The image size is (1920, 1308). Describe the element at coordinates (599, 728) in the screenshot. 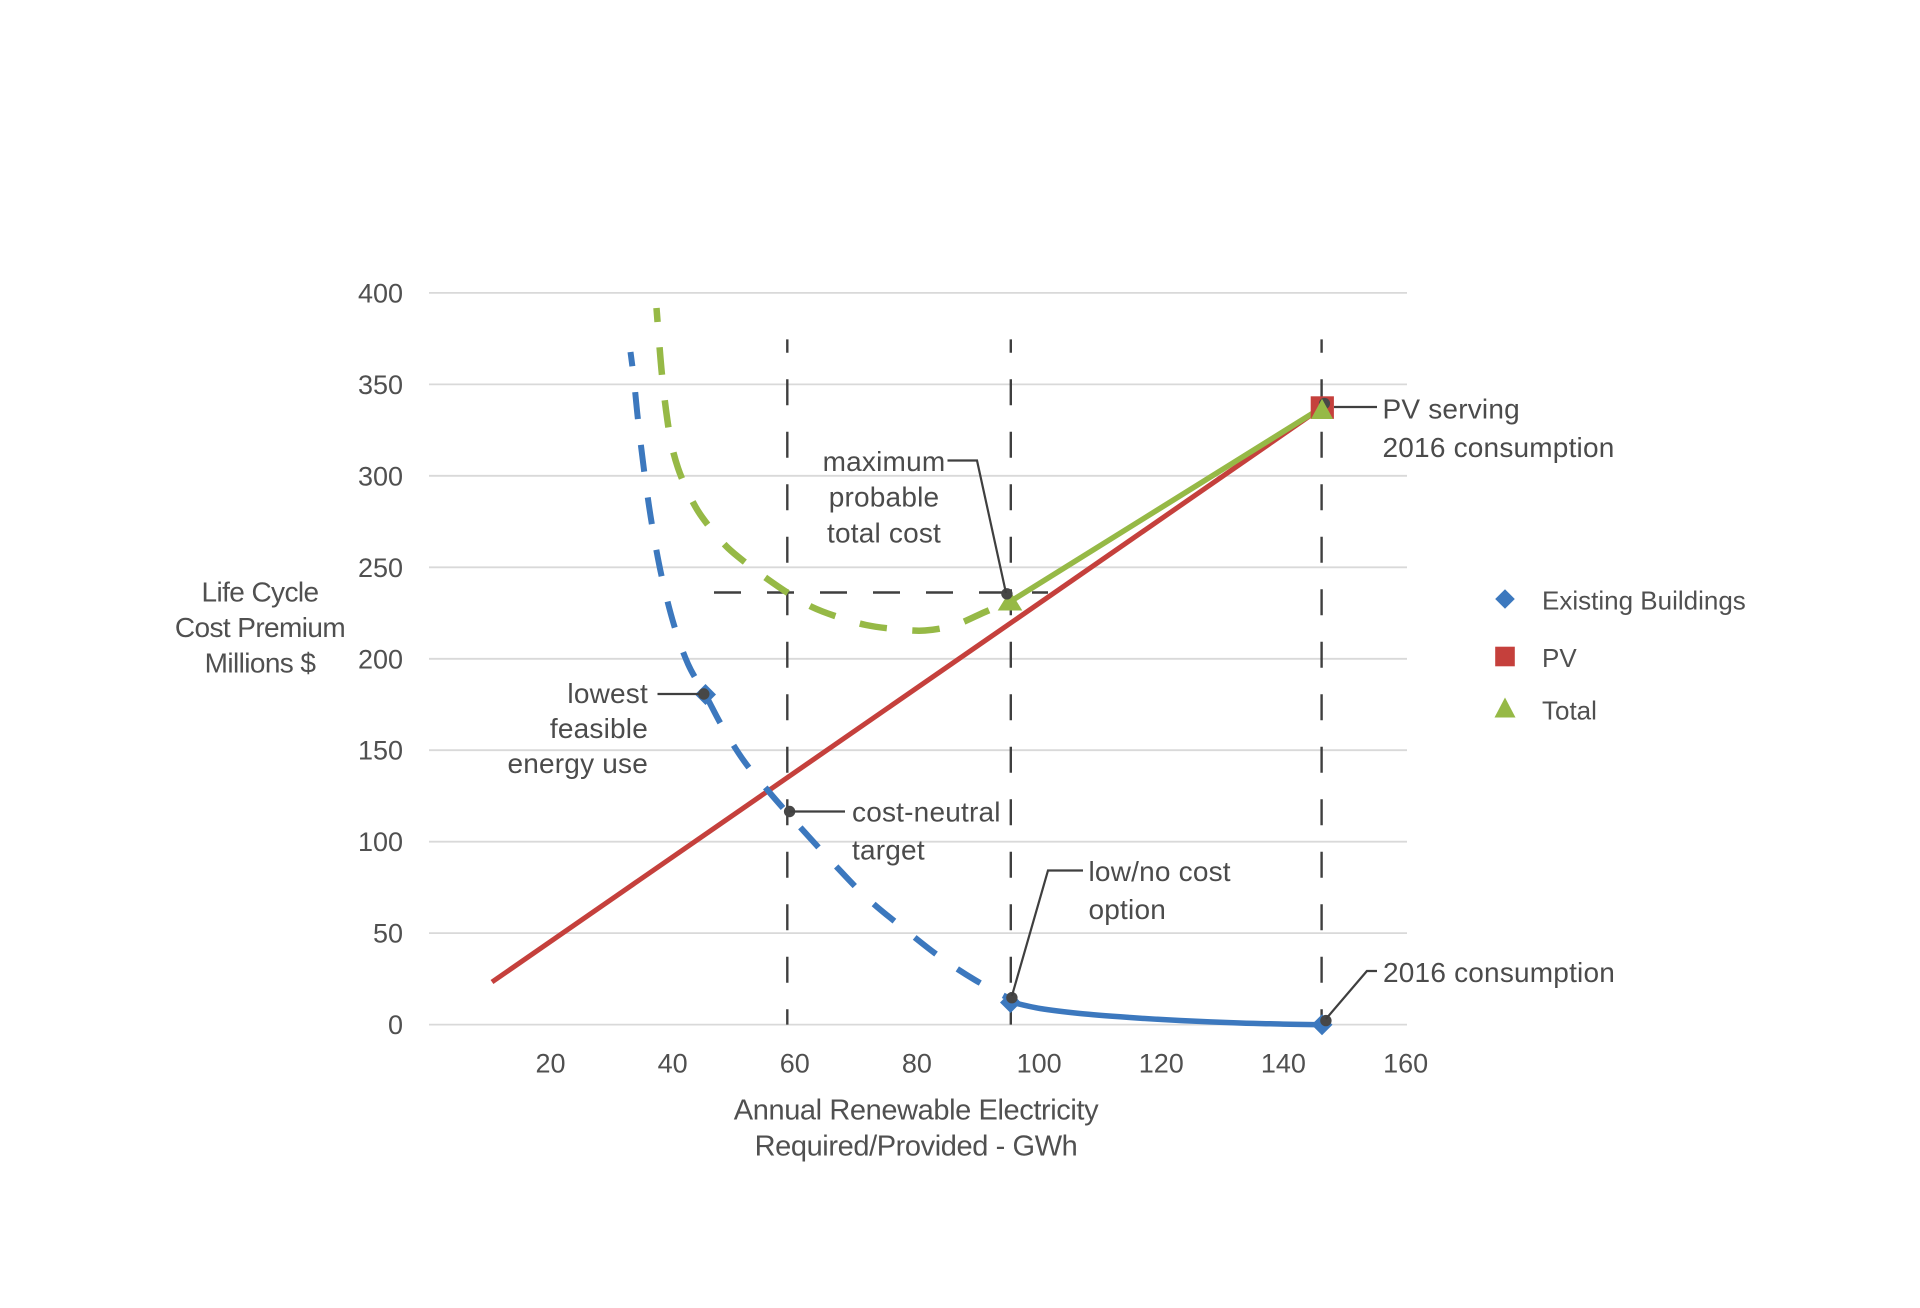

I see `svg-text: feasible` at that location.